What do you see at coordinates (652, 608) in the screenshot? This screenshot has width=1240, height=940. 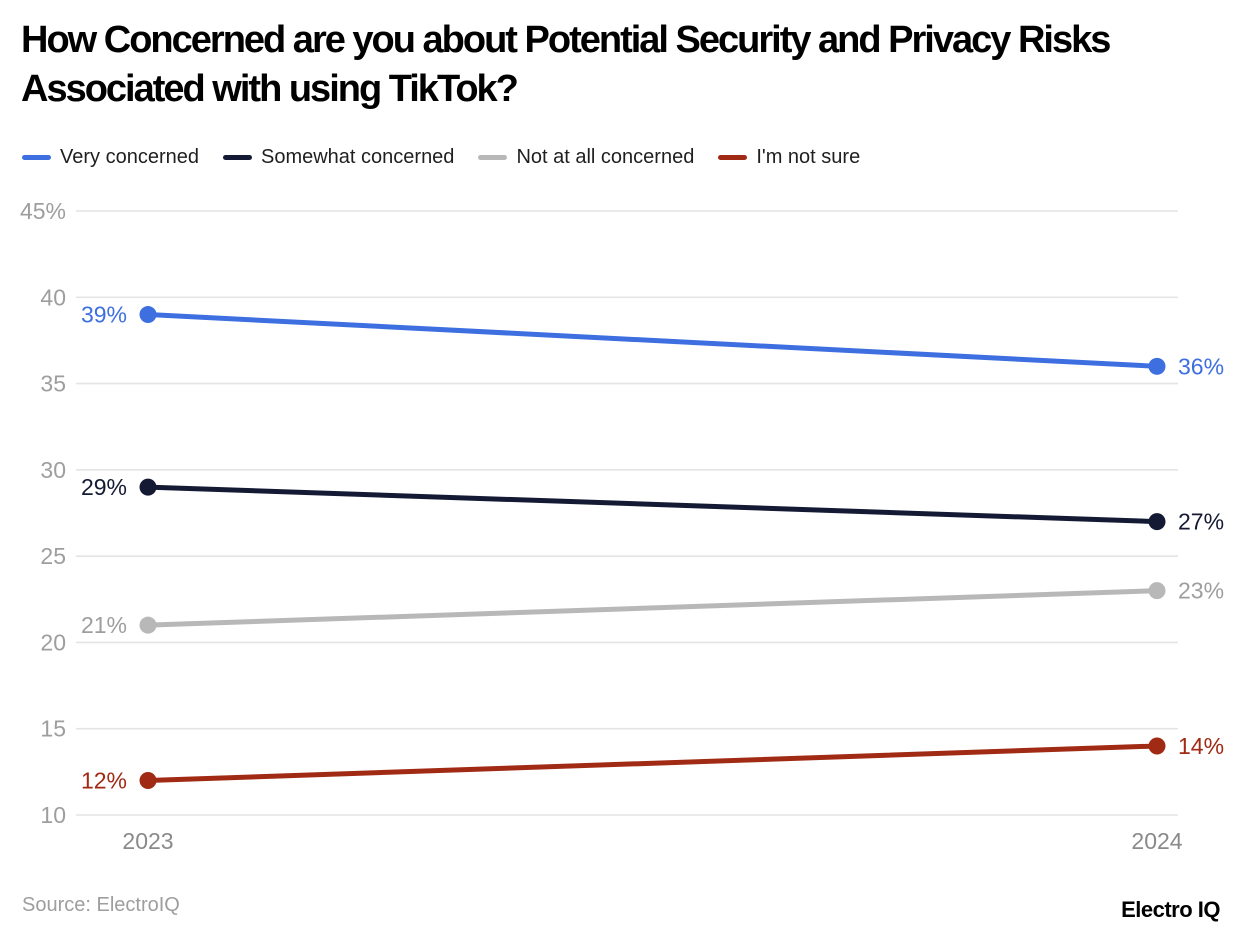 I see `series-line-not-at-all-concerned` at bounding box center [652, 608].